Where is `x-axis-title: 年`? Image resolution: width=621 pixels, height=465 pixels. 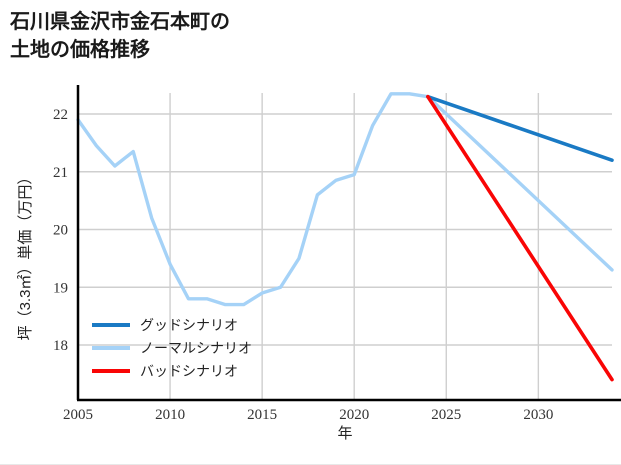 x-axis-title: 年 is located at coordinates (344, 433).